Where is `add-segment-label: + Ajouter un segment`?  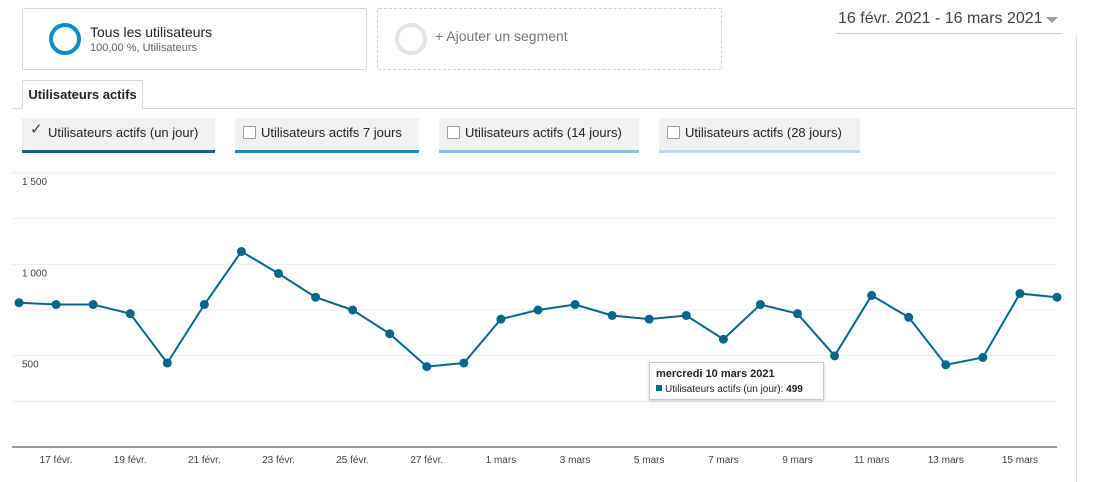
add-segment-label: + Ajouter un segment is located at coordinates (501, 36).